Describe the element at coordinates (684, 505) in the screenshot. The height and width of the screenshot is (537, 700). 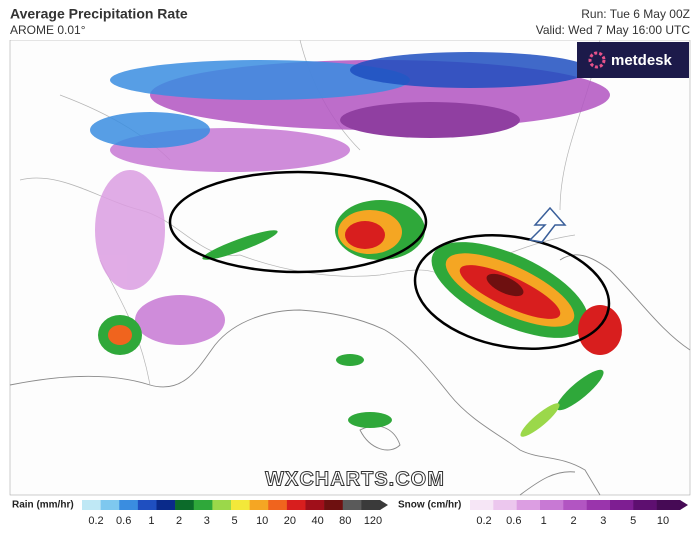
I see `snow-bar-arrow` at that location.